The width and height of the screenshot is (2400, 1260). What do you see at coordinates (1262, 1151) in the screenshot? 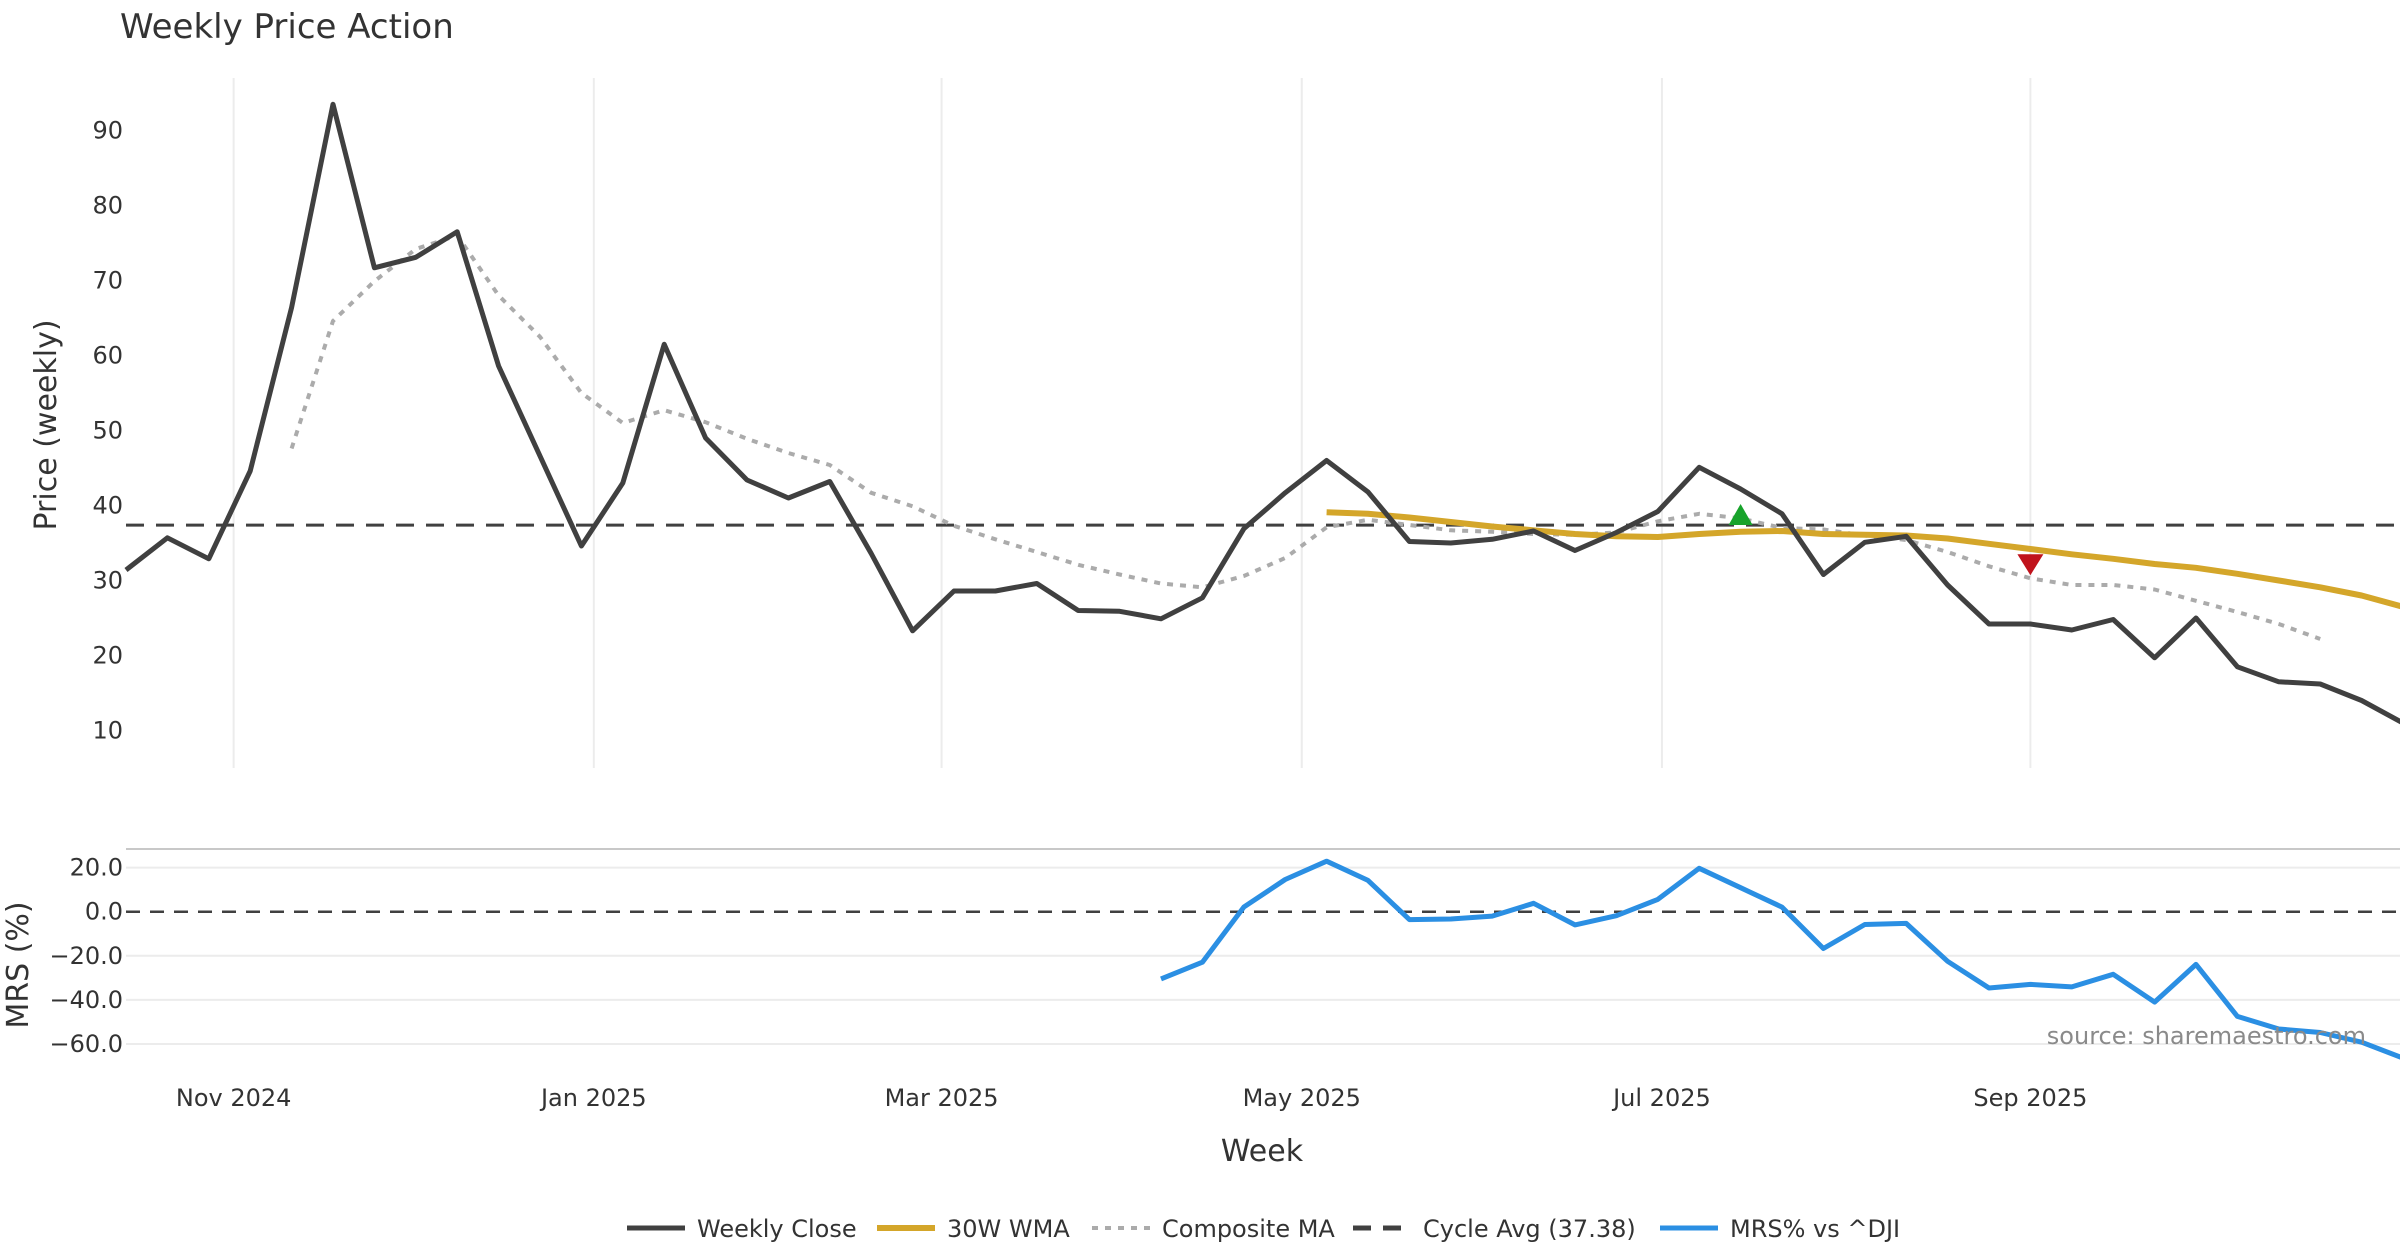
I see `x-axis-label: Week` at bounding box center [1262, 1151].